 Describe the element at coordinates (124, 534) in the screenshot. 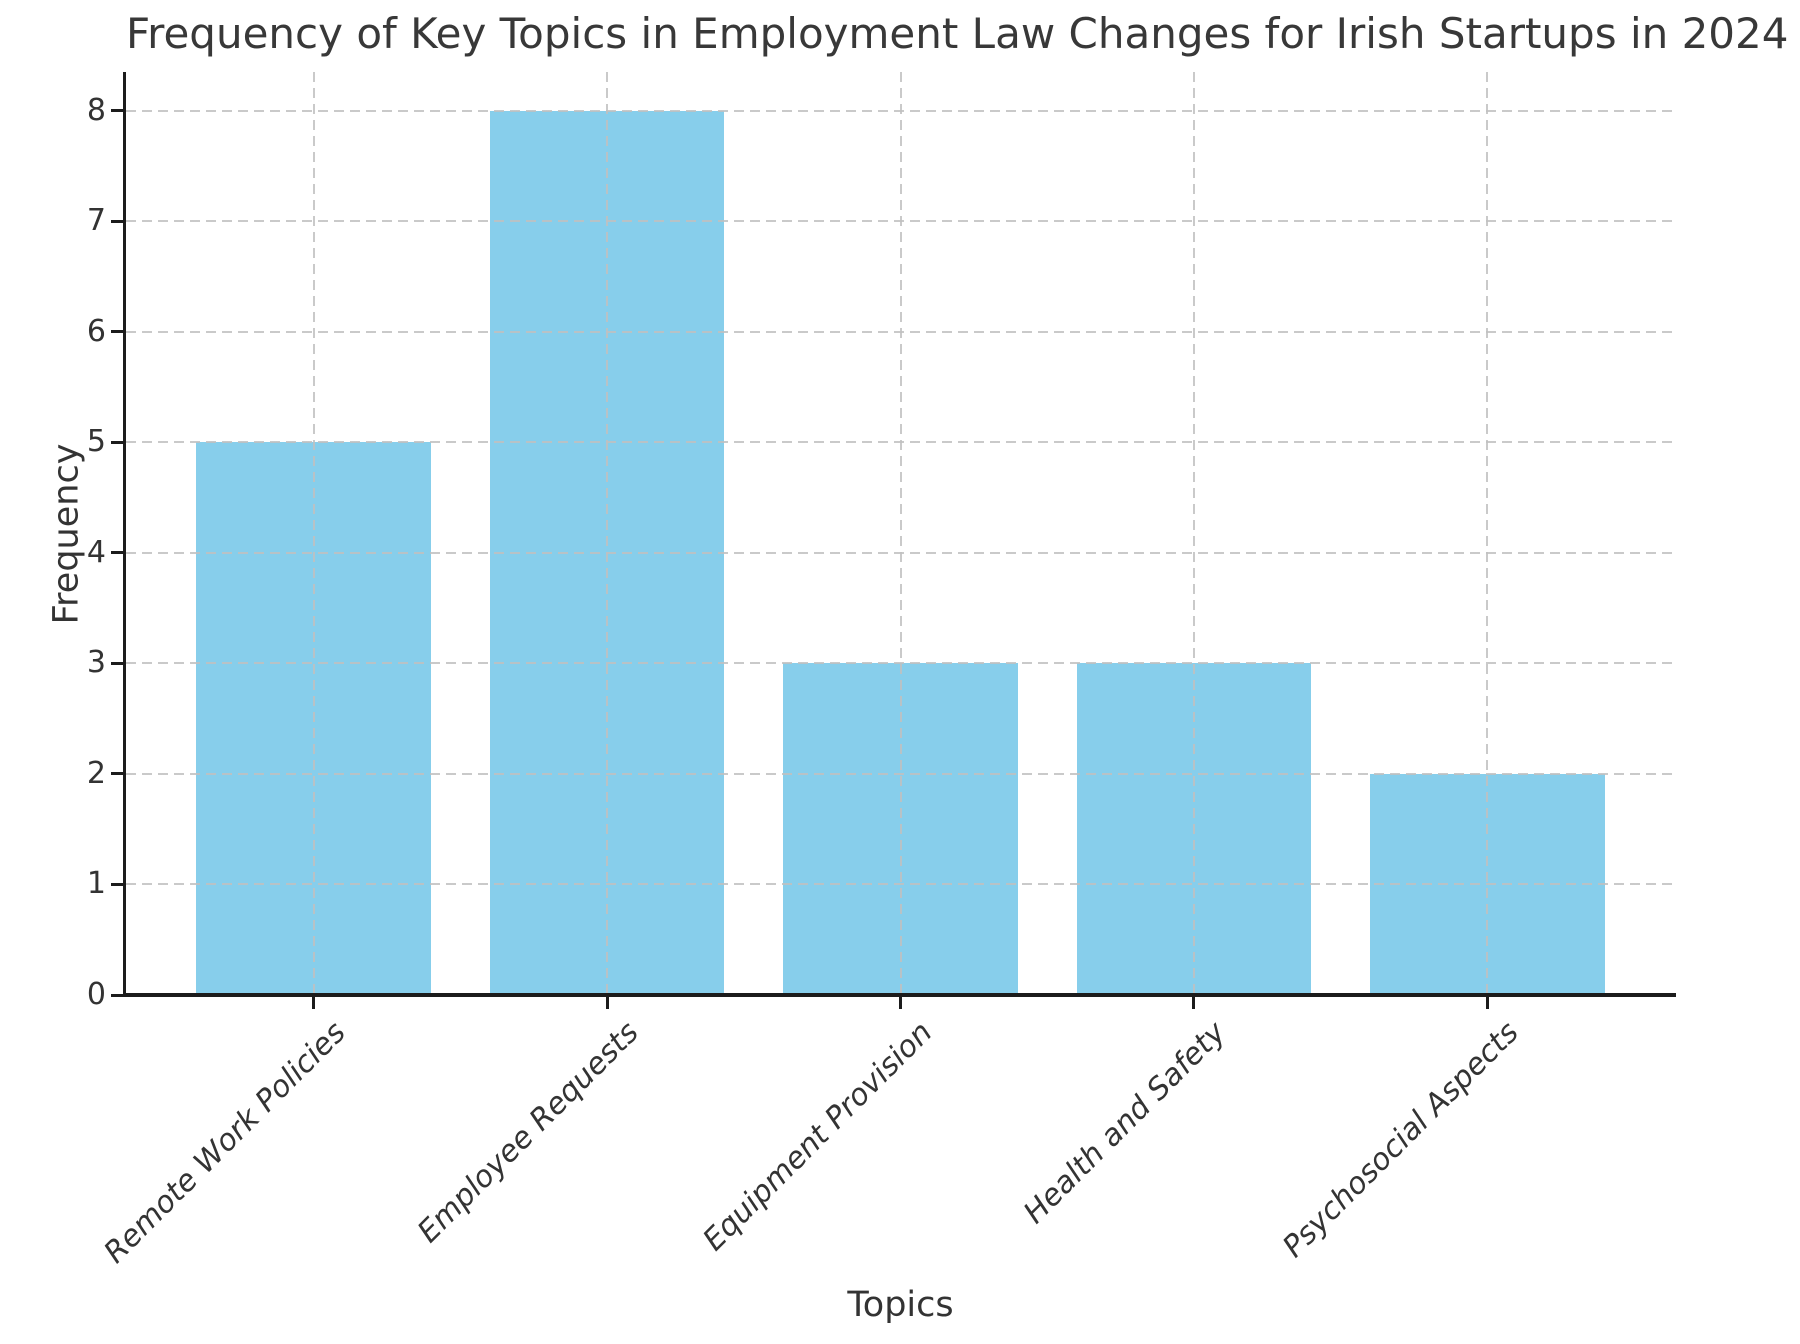

I see `y-axis-spine` at that location.